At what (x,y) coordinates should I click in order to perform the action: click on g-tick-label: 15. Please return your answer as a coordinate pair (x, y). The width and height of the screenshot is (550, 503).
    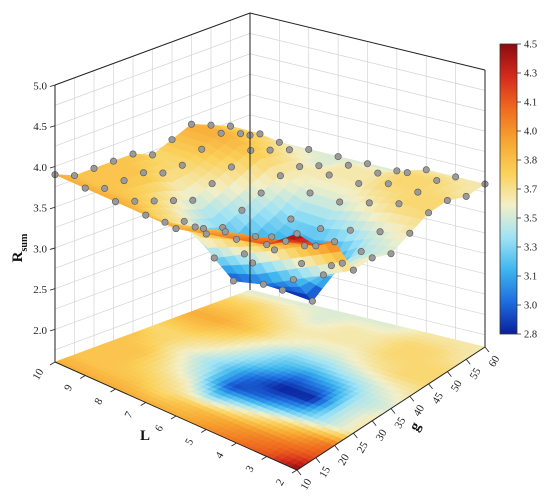
    Looking at the image, I should click on (325, 472).